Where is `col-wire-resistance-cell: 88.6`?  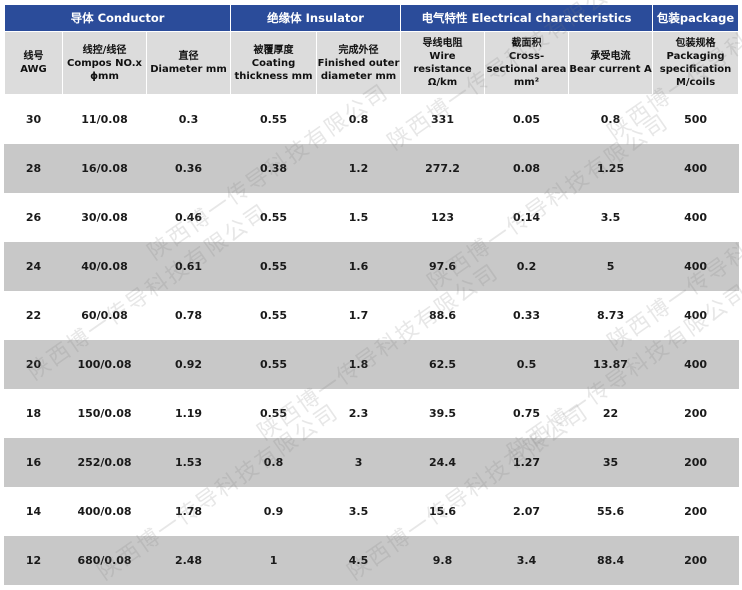 col-wire-resistance-cell: 88.6 is located at coordinates (443, 315).